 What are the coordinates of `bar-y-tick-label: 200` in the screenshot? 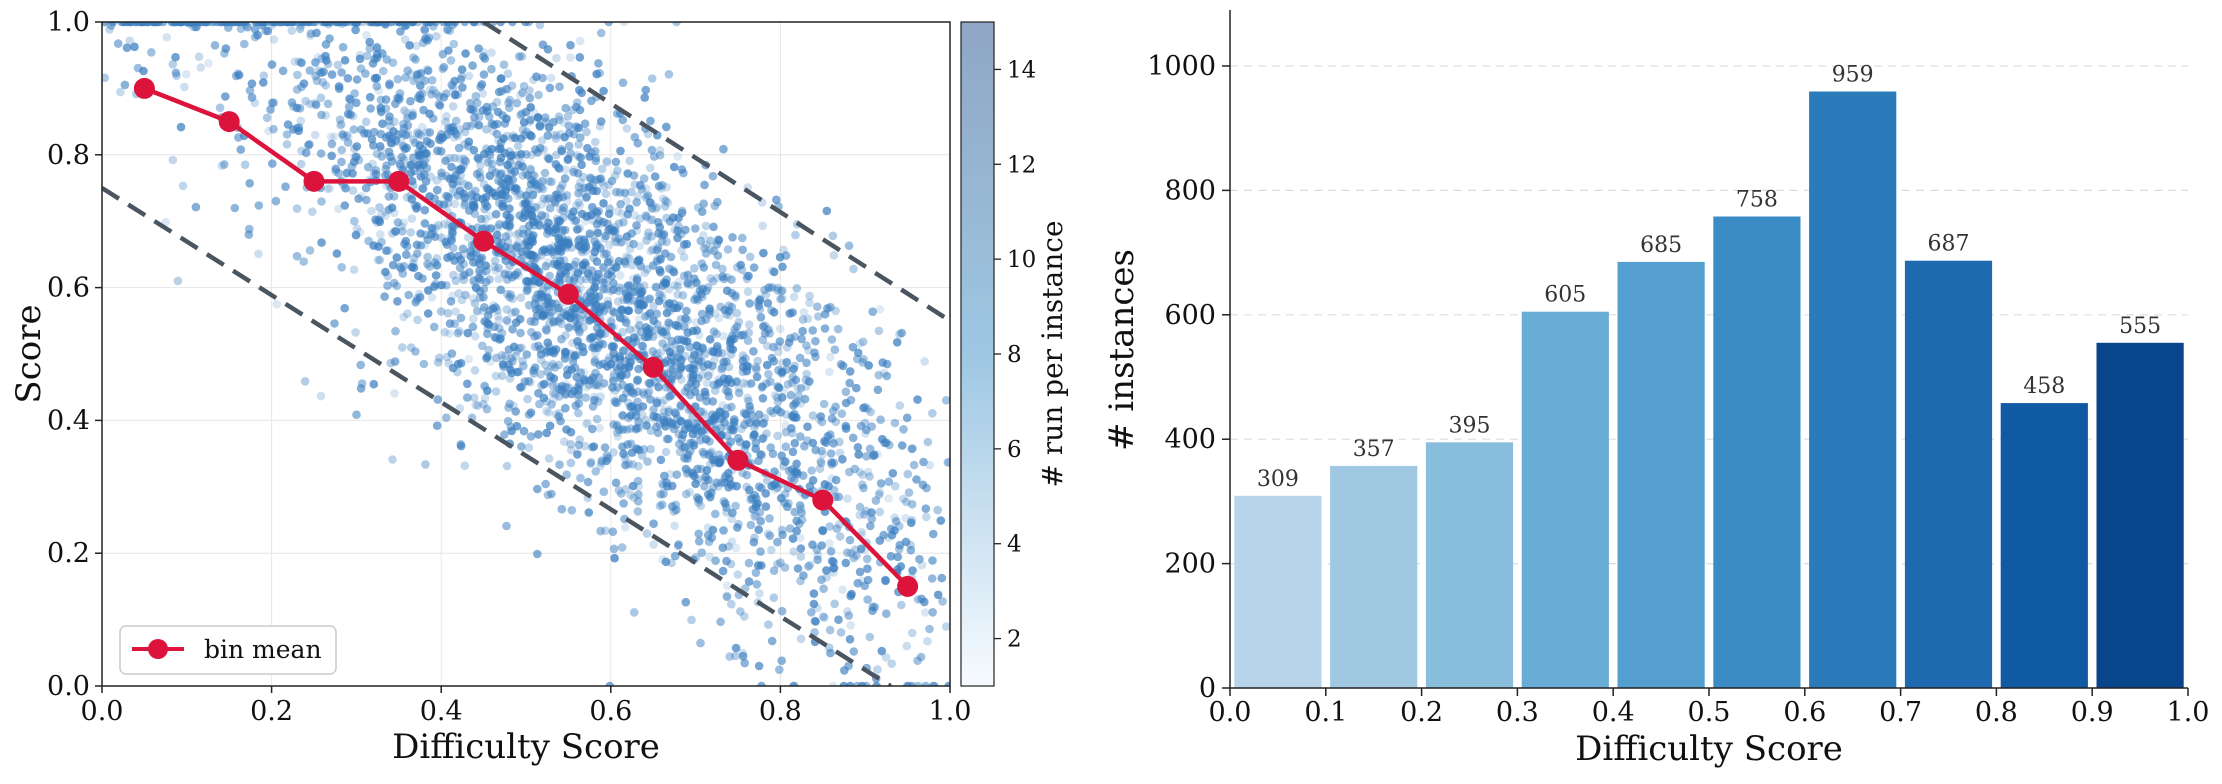 It's located at (1190, 564).